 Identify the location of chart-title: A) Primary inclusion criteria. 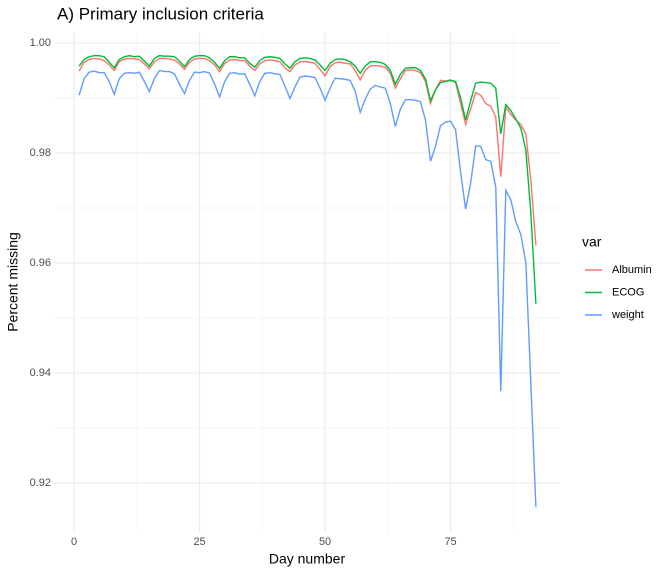
(160, 13).